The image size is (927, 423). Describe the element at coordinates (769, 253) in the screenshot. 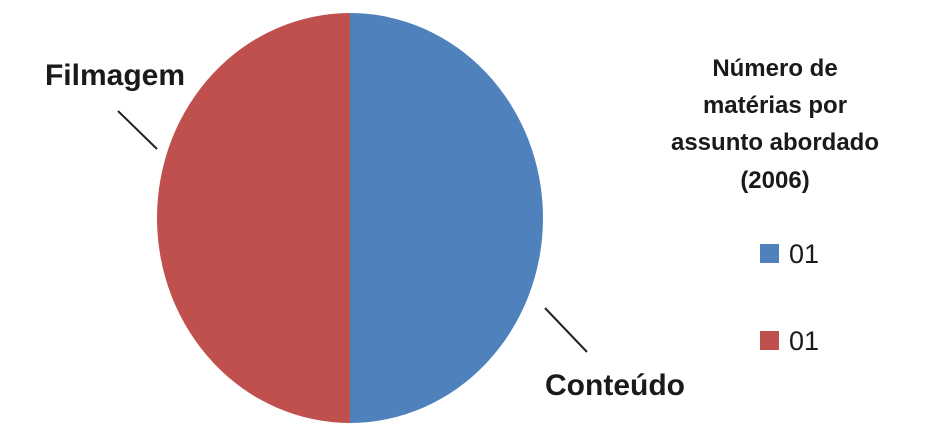

I see `legend-swatch-conteudo` at that location.